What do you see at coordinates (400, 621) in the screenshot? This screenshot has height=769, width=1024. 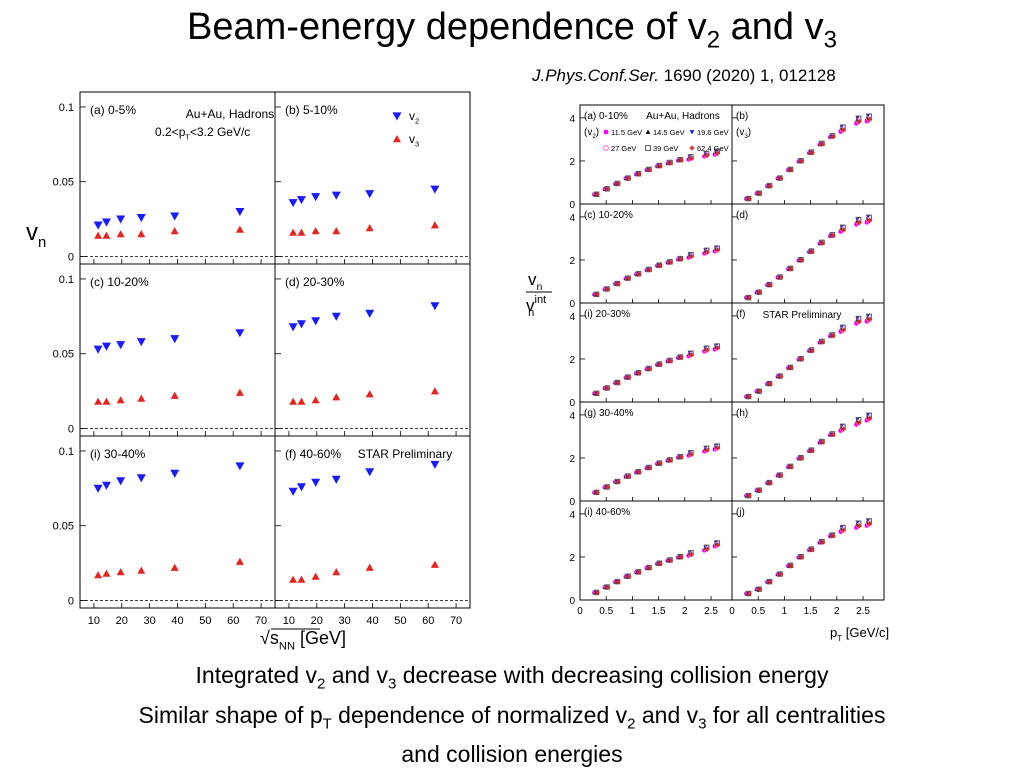 I see `x-tick-label: 50` at bounding box center [400, 621].